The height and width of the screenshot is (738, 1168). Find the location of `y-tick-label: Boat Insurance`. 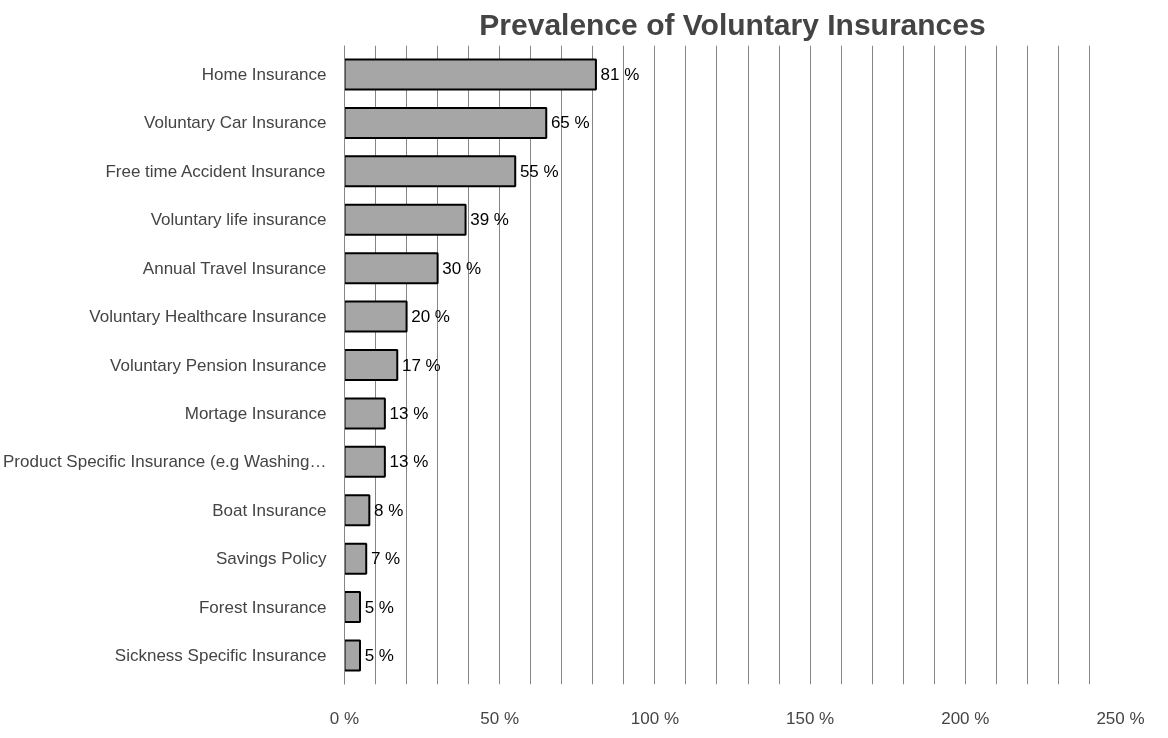

y-tick-label: Boat Insurance is located at coordinates (269, 510).